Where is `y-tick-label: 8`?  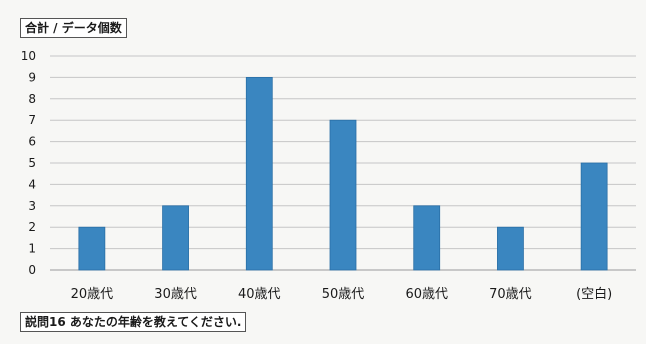 y-tick-label: 8 is located at coordinates (32, 99).